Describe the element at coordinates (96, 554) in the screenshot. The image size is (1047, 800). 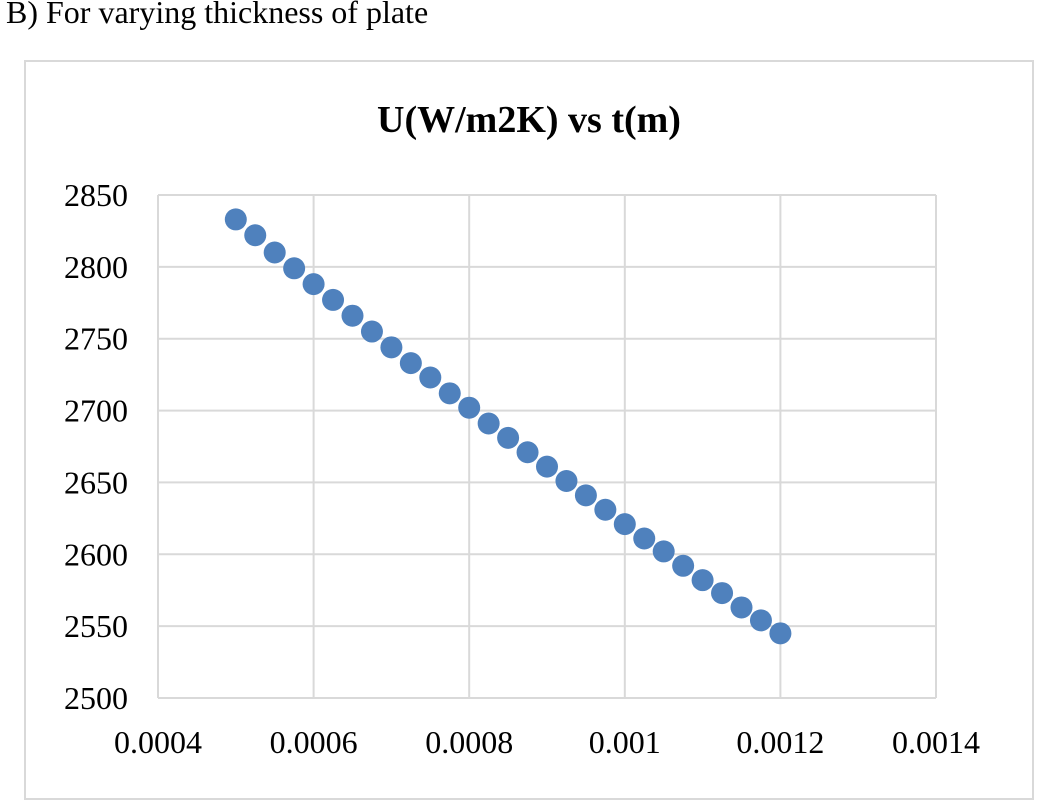
I see `y-tick-label: 2600` at that location.